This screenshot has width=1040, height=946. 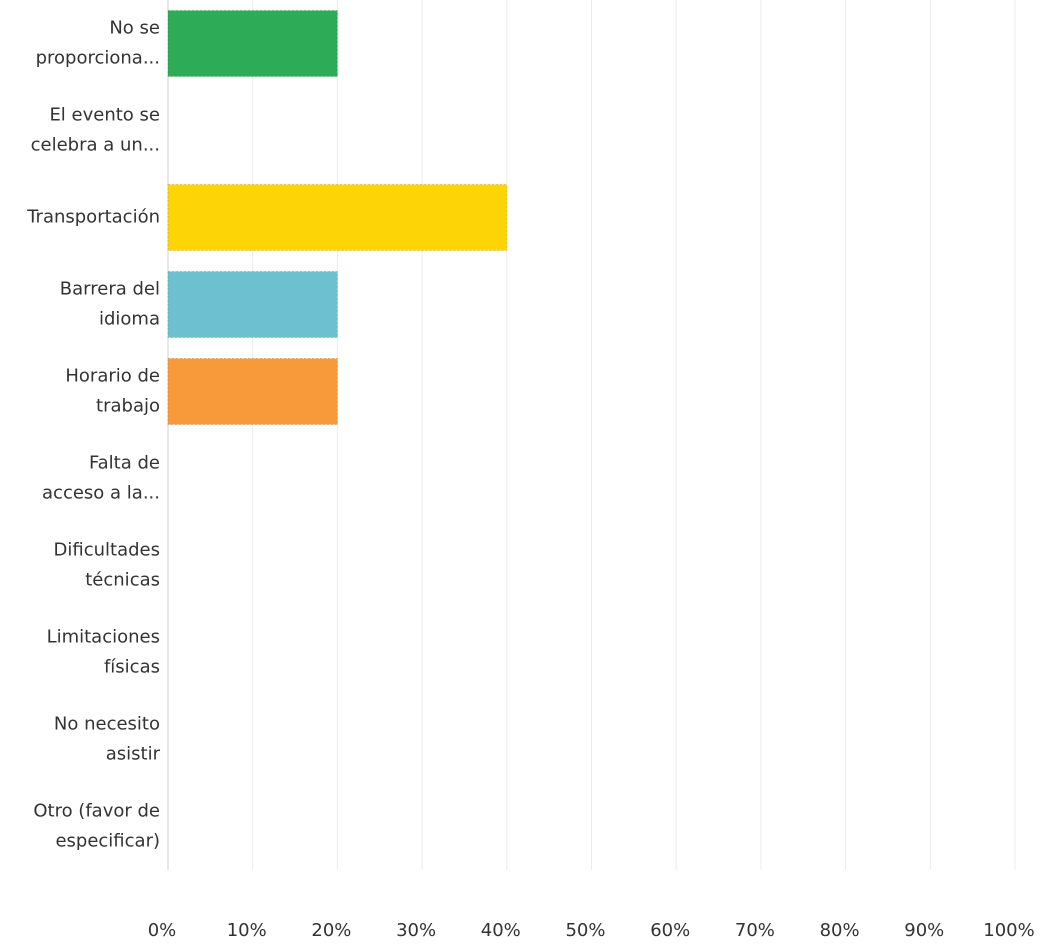 I want to click on y-tick-label: técnicas, so click(x=122, y=580).